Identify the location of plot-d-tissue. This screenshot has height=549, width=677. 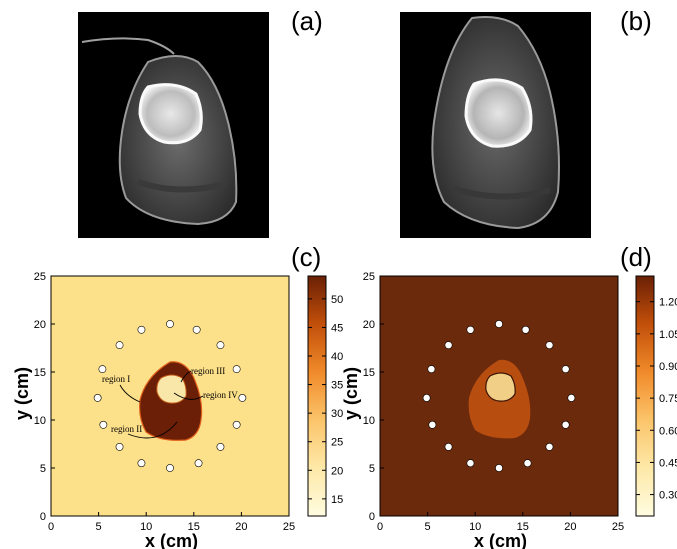
(499, 399).